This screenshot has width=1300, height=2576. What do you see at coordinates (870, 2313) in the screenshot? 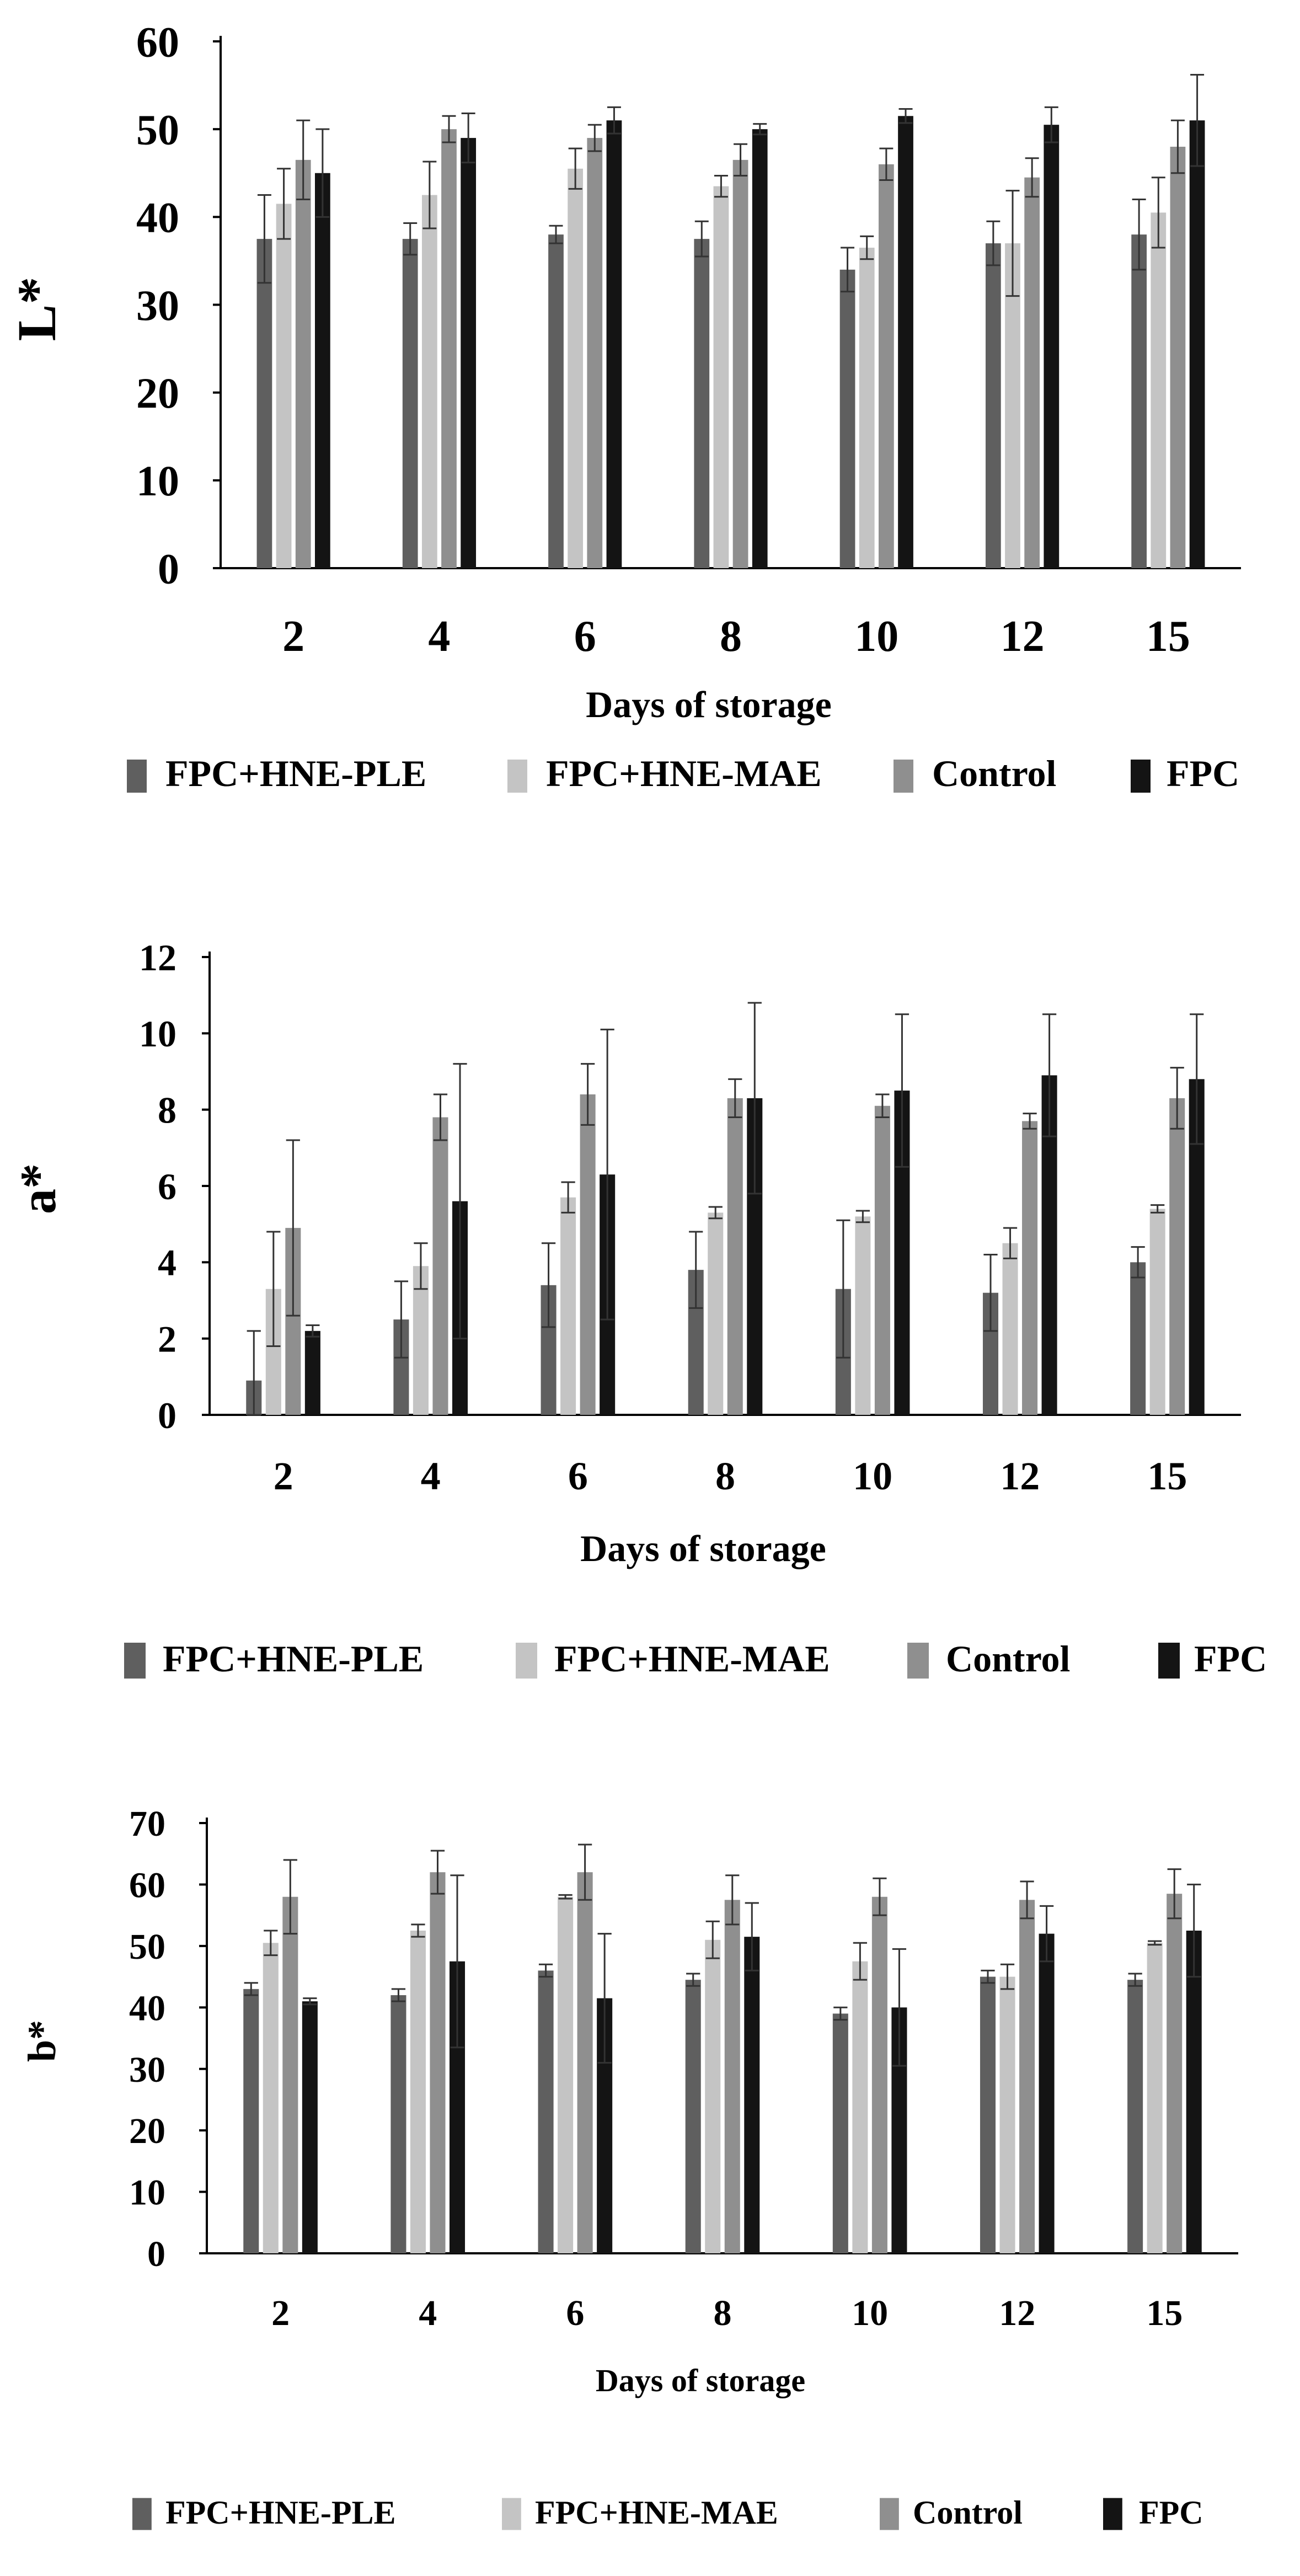
I see `x-tick-label: 10` at bounding box center [870, 2313].